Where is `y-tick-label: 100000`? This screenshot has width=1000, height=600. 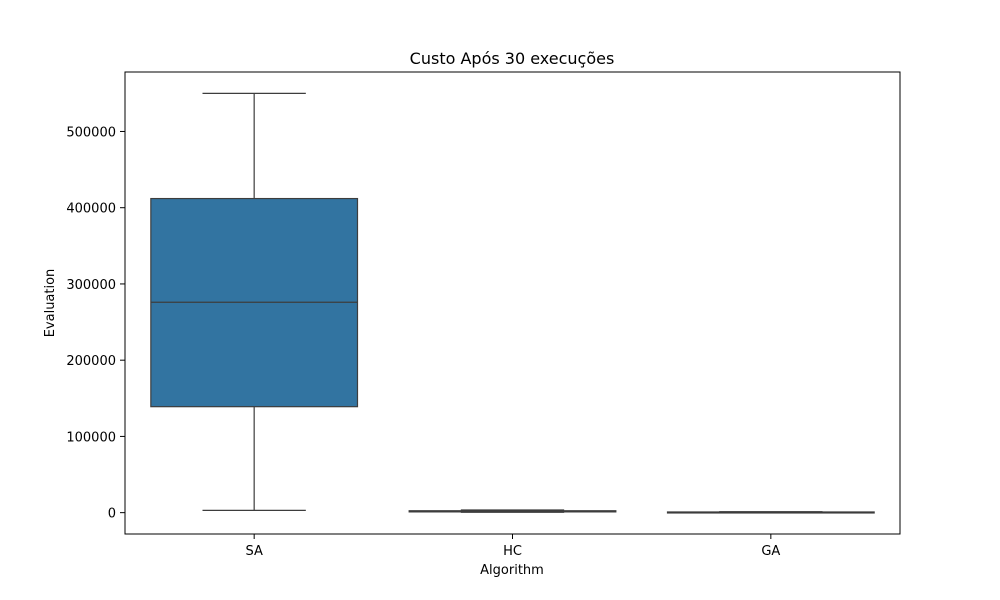 y-tick-label: 100000 is located at coordinates (91, 437).